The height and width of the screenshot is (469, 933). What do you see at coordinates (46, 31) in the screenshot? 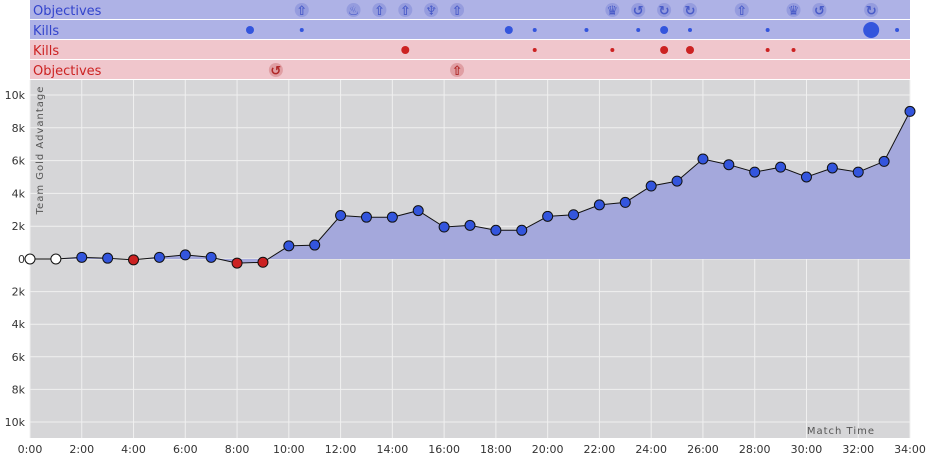
I see `timeline-label-blue-kills: Kills` at bounding box center [46, 31].